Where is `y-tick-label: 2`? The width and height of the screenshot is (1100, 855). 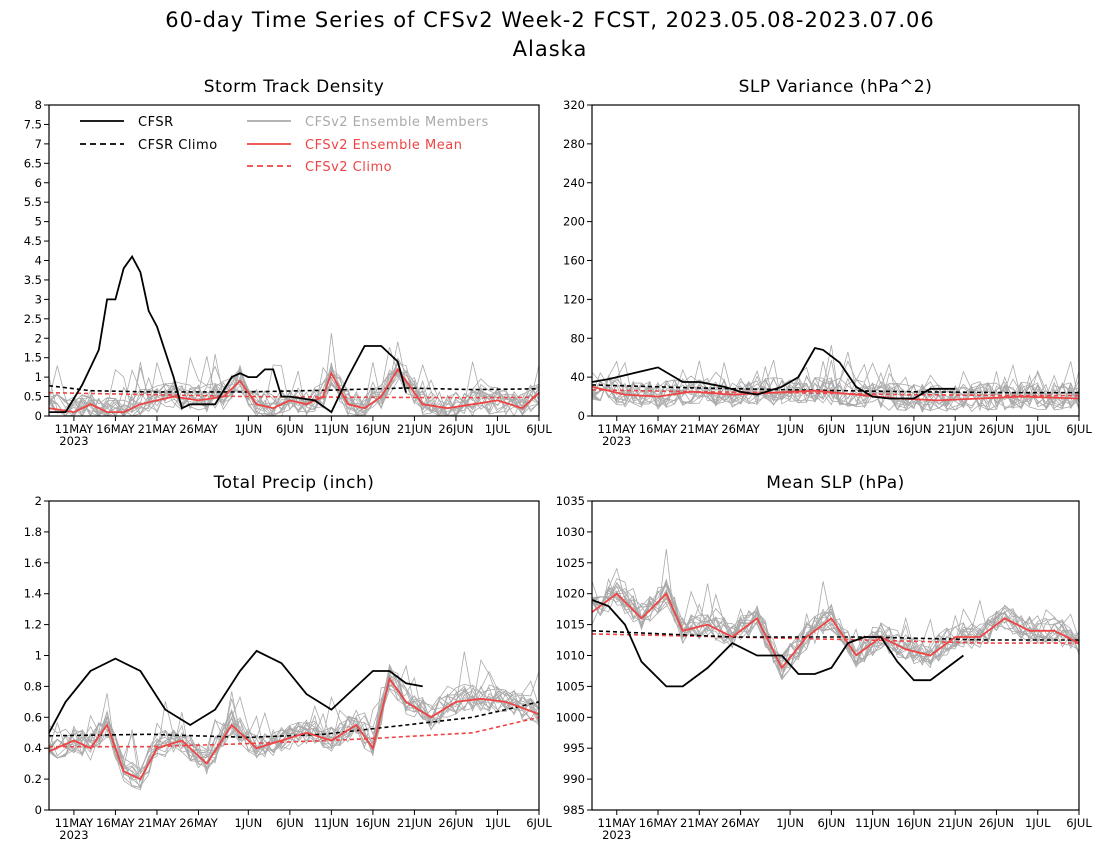 y-tick-label: 2 is located at coordinates (38, 338).